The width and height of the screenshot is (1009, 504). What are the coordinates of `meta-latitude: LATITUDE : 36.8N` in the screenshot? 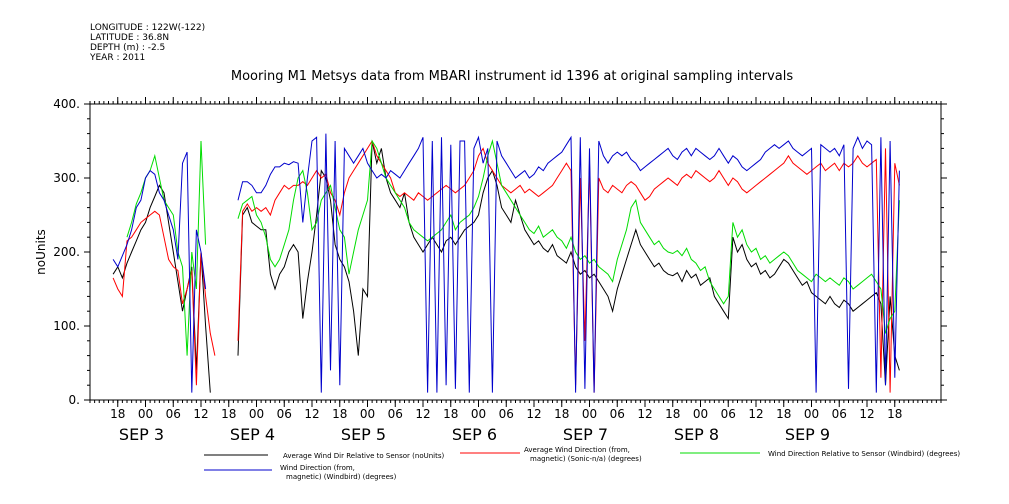 It's located at (129, 38).